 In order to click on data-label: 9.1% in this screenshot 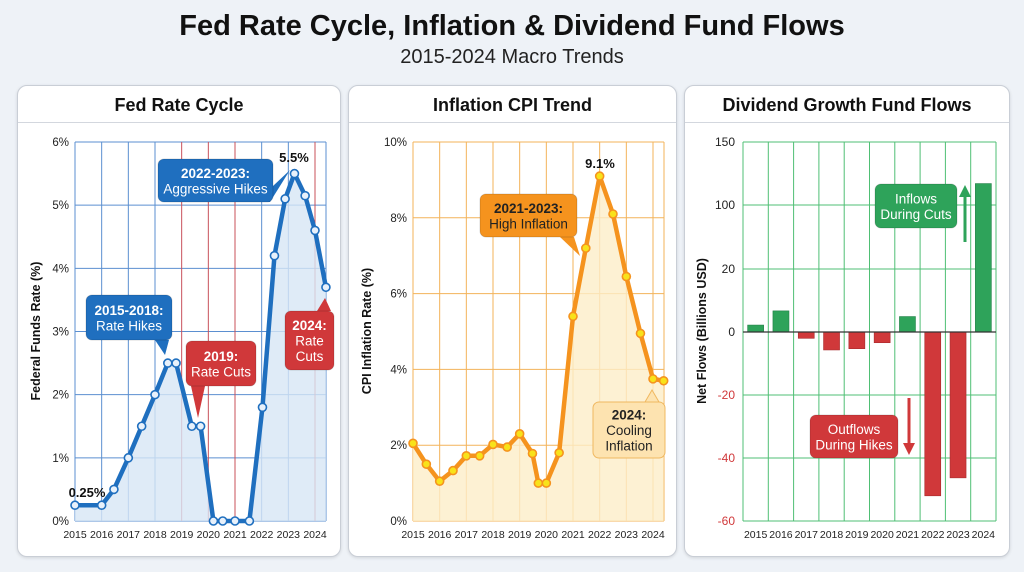, I will do `click(600, 163)`.